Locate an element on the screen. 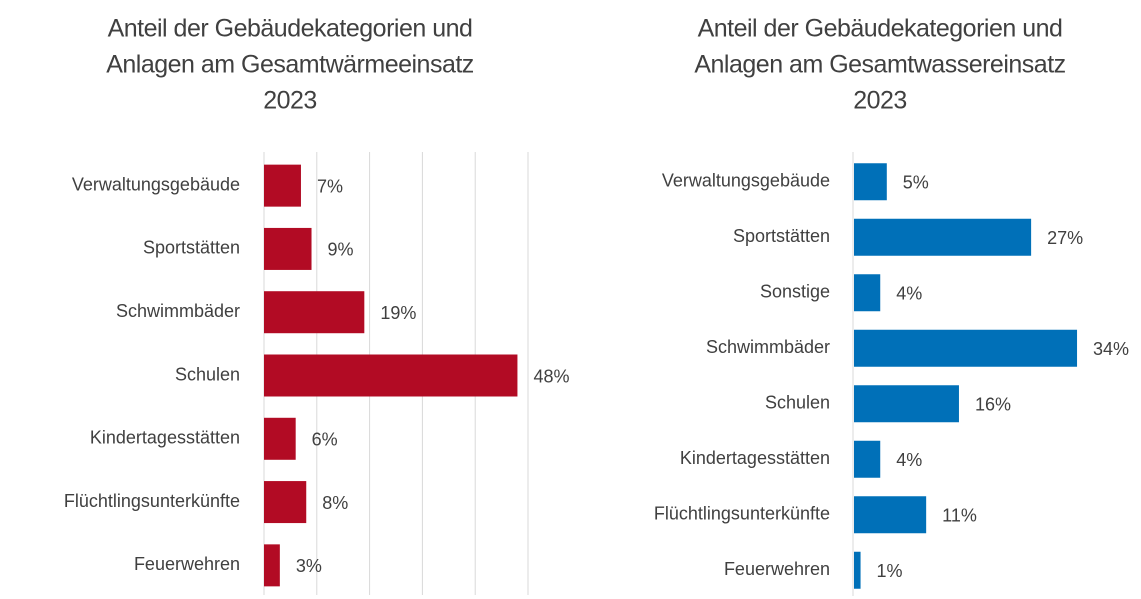 The height and width of the screenshot is (599, 1141). data-label: 6% is located at coordinates (325, 440).